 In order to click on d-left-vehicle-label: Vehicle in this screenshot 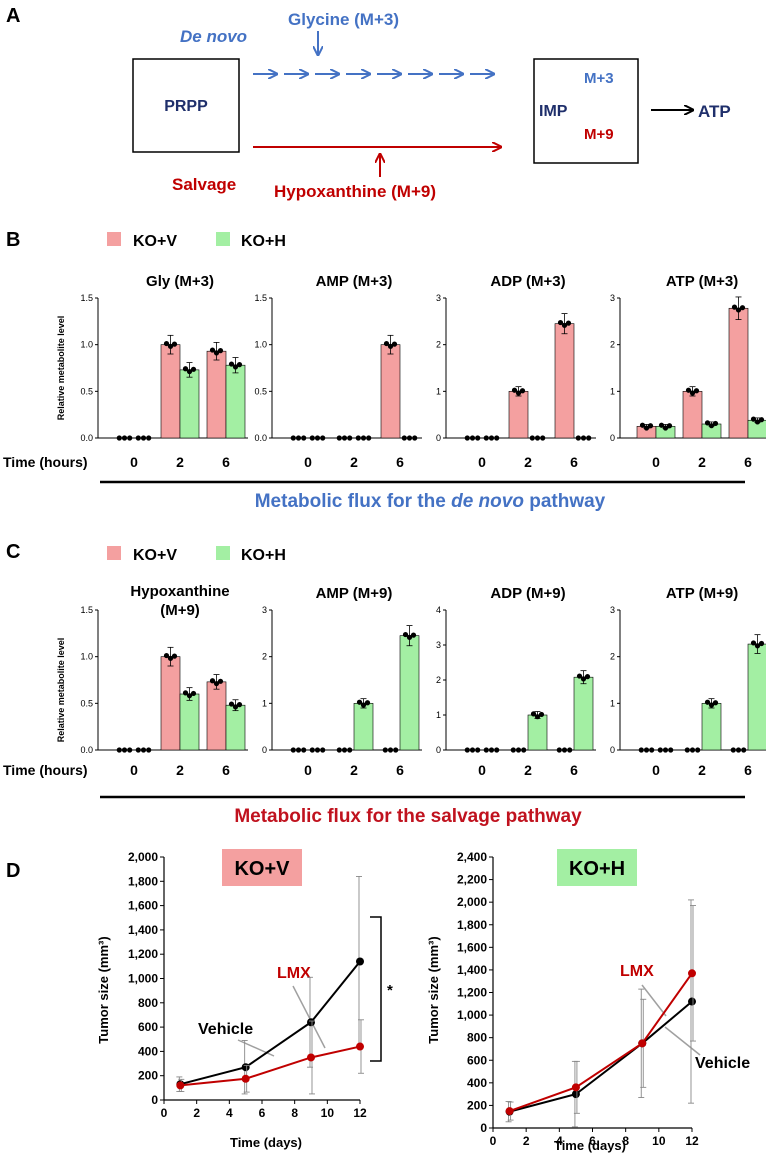, I will do `click(225, 1029)`.